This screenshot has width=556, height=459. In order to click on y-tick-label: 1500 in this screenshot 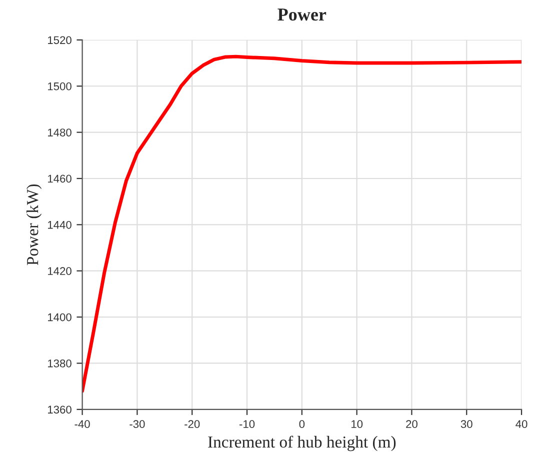, I will do `click(60, 86)`.